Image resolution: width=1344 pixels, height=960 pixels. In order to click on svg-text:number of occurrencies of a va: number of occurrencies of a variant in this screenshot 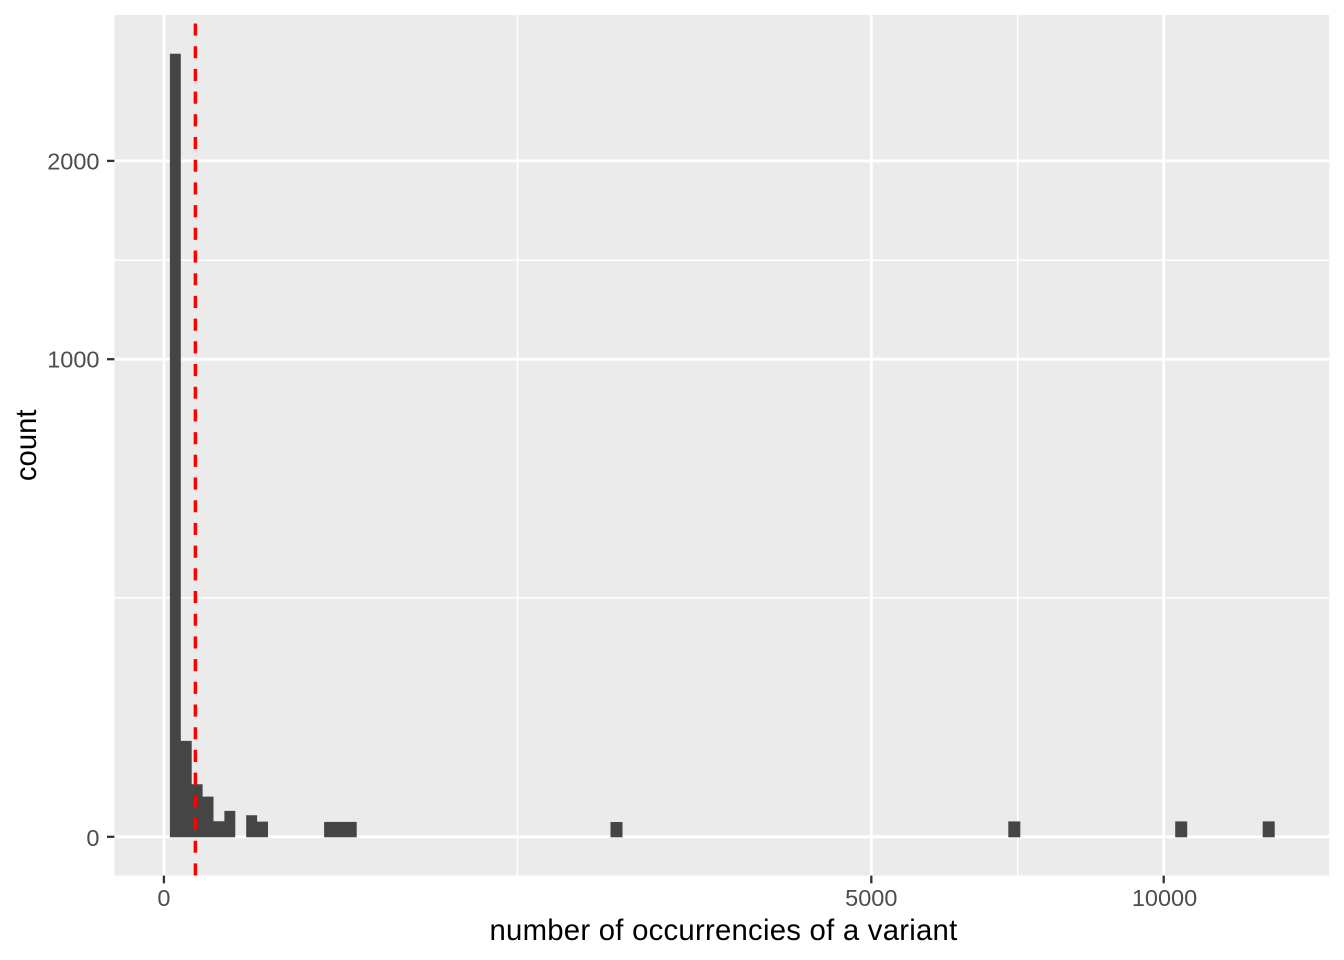, I will do `click(724, 930)`.